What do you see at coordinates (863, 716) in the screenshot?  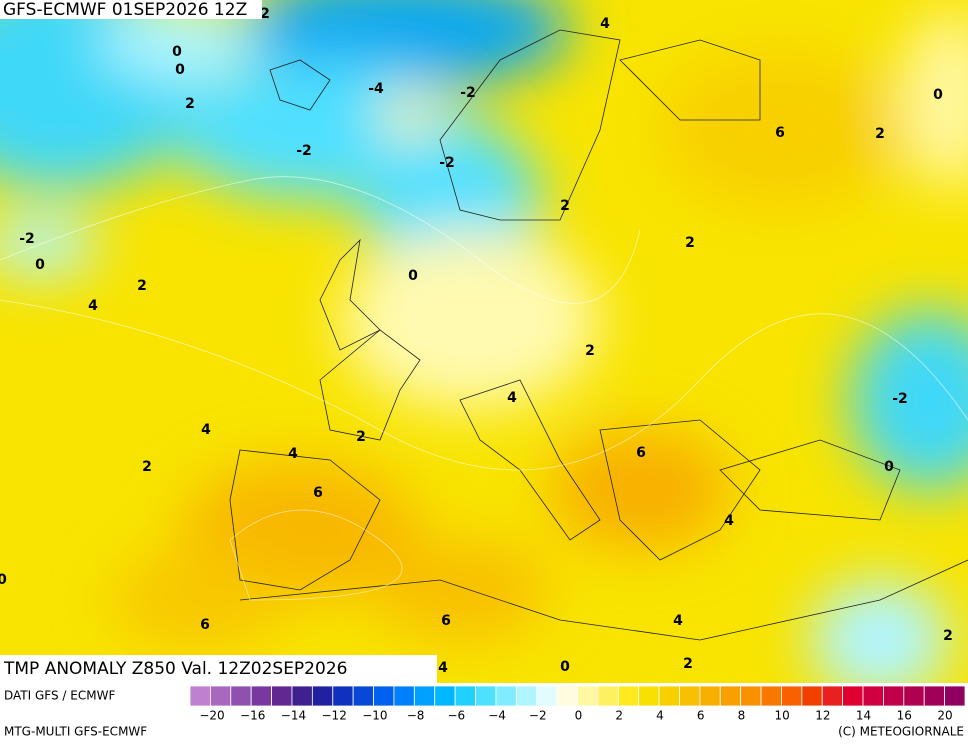 I see `colorbar-label: 14` at bounding box center [863, 716].